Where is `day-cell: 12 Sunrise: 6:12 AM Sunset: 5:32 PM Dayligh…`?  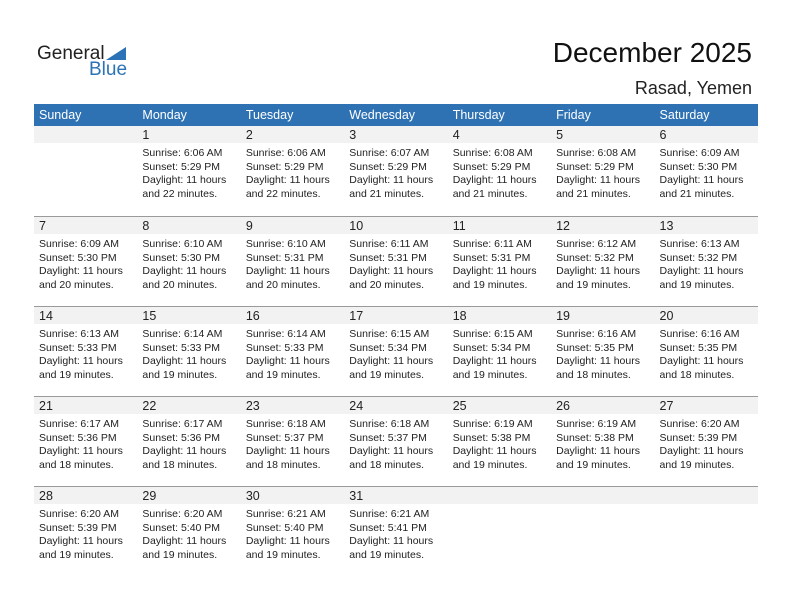
day-cell: 12 Sunrise: 6:12 AM Sunset: 5:32 PM Dayligh… is located at coordinates (603, 261).